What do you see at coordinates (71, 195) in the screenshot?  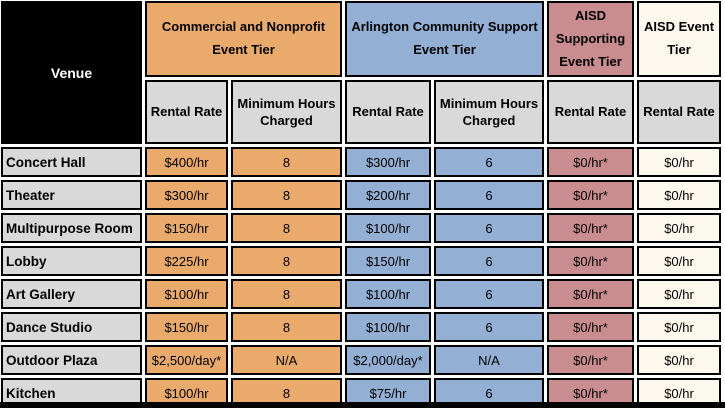 I see `venue-cell: Theater` at bounding box center [71, 195].